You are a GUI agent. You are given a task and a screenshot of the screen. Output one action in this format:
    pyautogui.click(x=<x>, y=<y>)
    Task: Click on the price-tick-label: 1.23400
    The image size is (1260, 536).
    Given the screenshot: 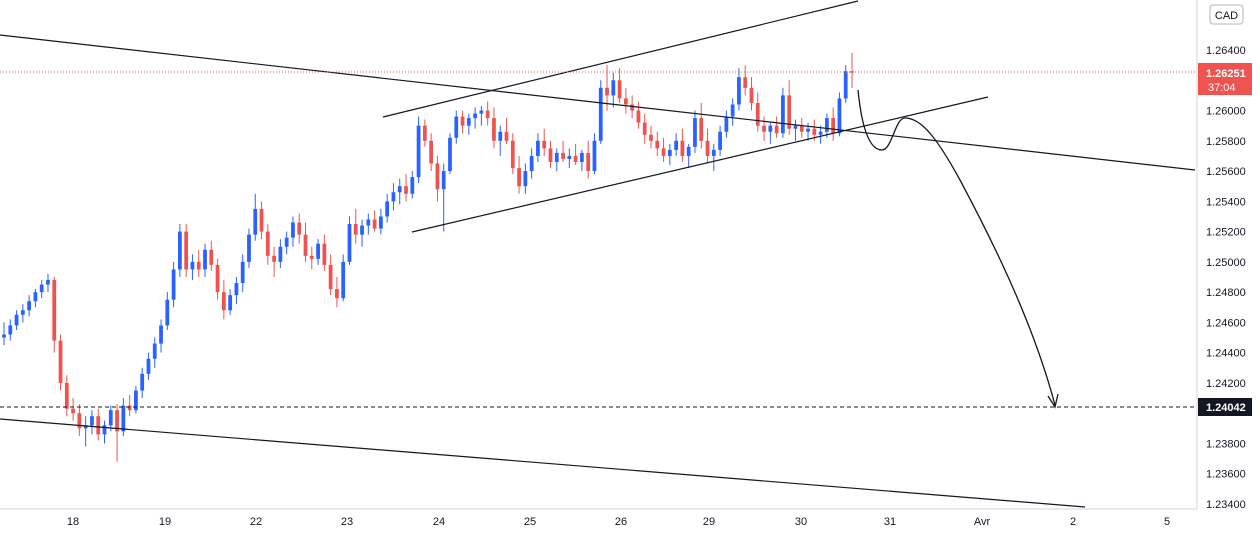 What is the action you would take?
    pyautogui.click(x=1226, y=505)
    